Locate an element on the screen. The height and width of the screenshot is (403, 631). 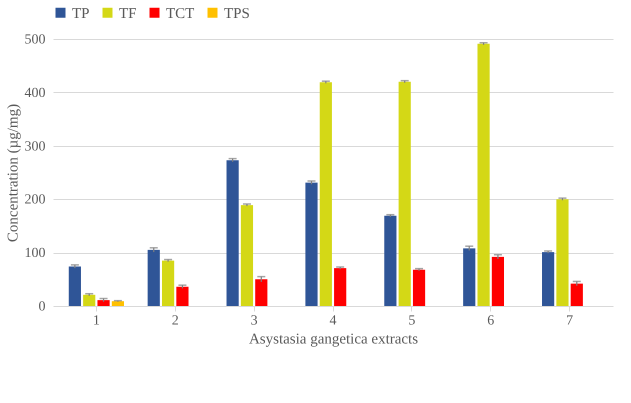
y-tick-label: 300 is located at coordinates (35, 146).